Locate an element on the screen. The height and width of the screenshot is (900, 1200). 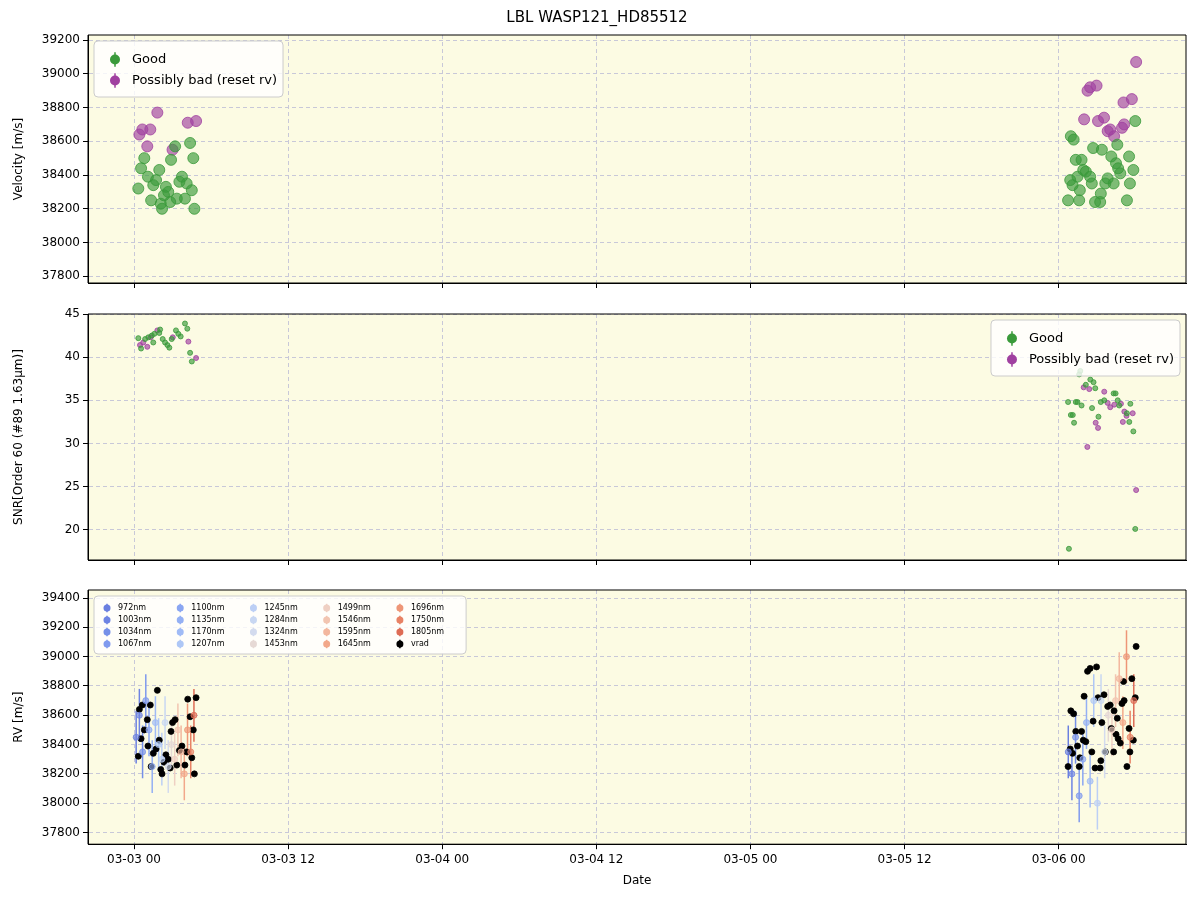
legend-label: 1284nm is located at coordinates (281, 620).